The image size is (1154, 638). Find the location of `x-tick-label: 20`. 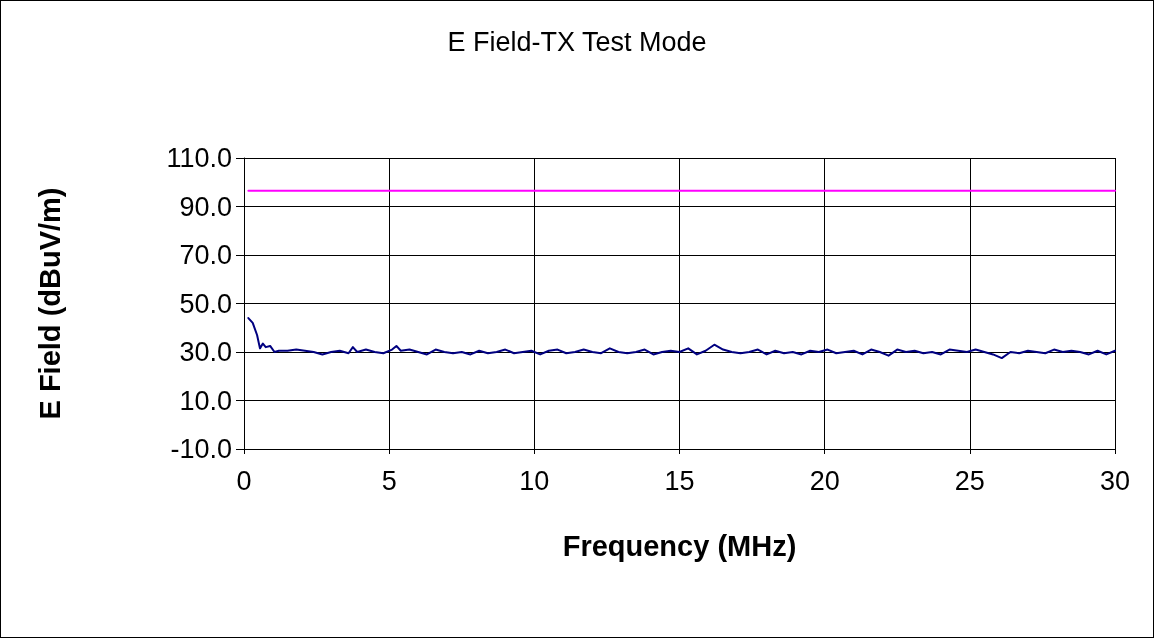

x-tick-label: 20 is located at coordinates (824, 480).